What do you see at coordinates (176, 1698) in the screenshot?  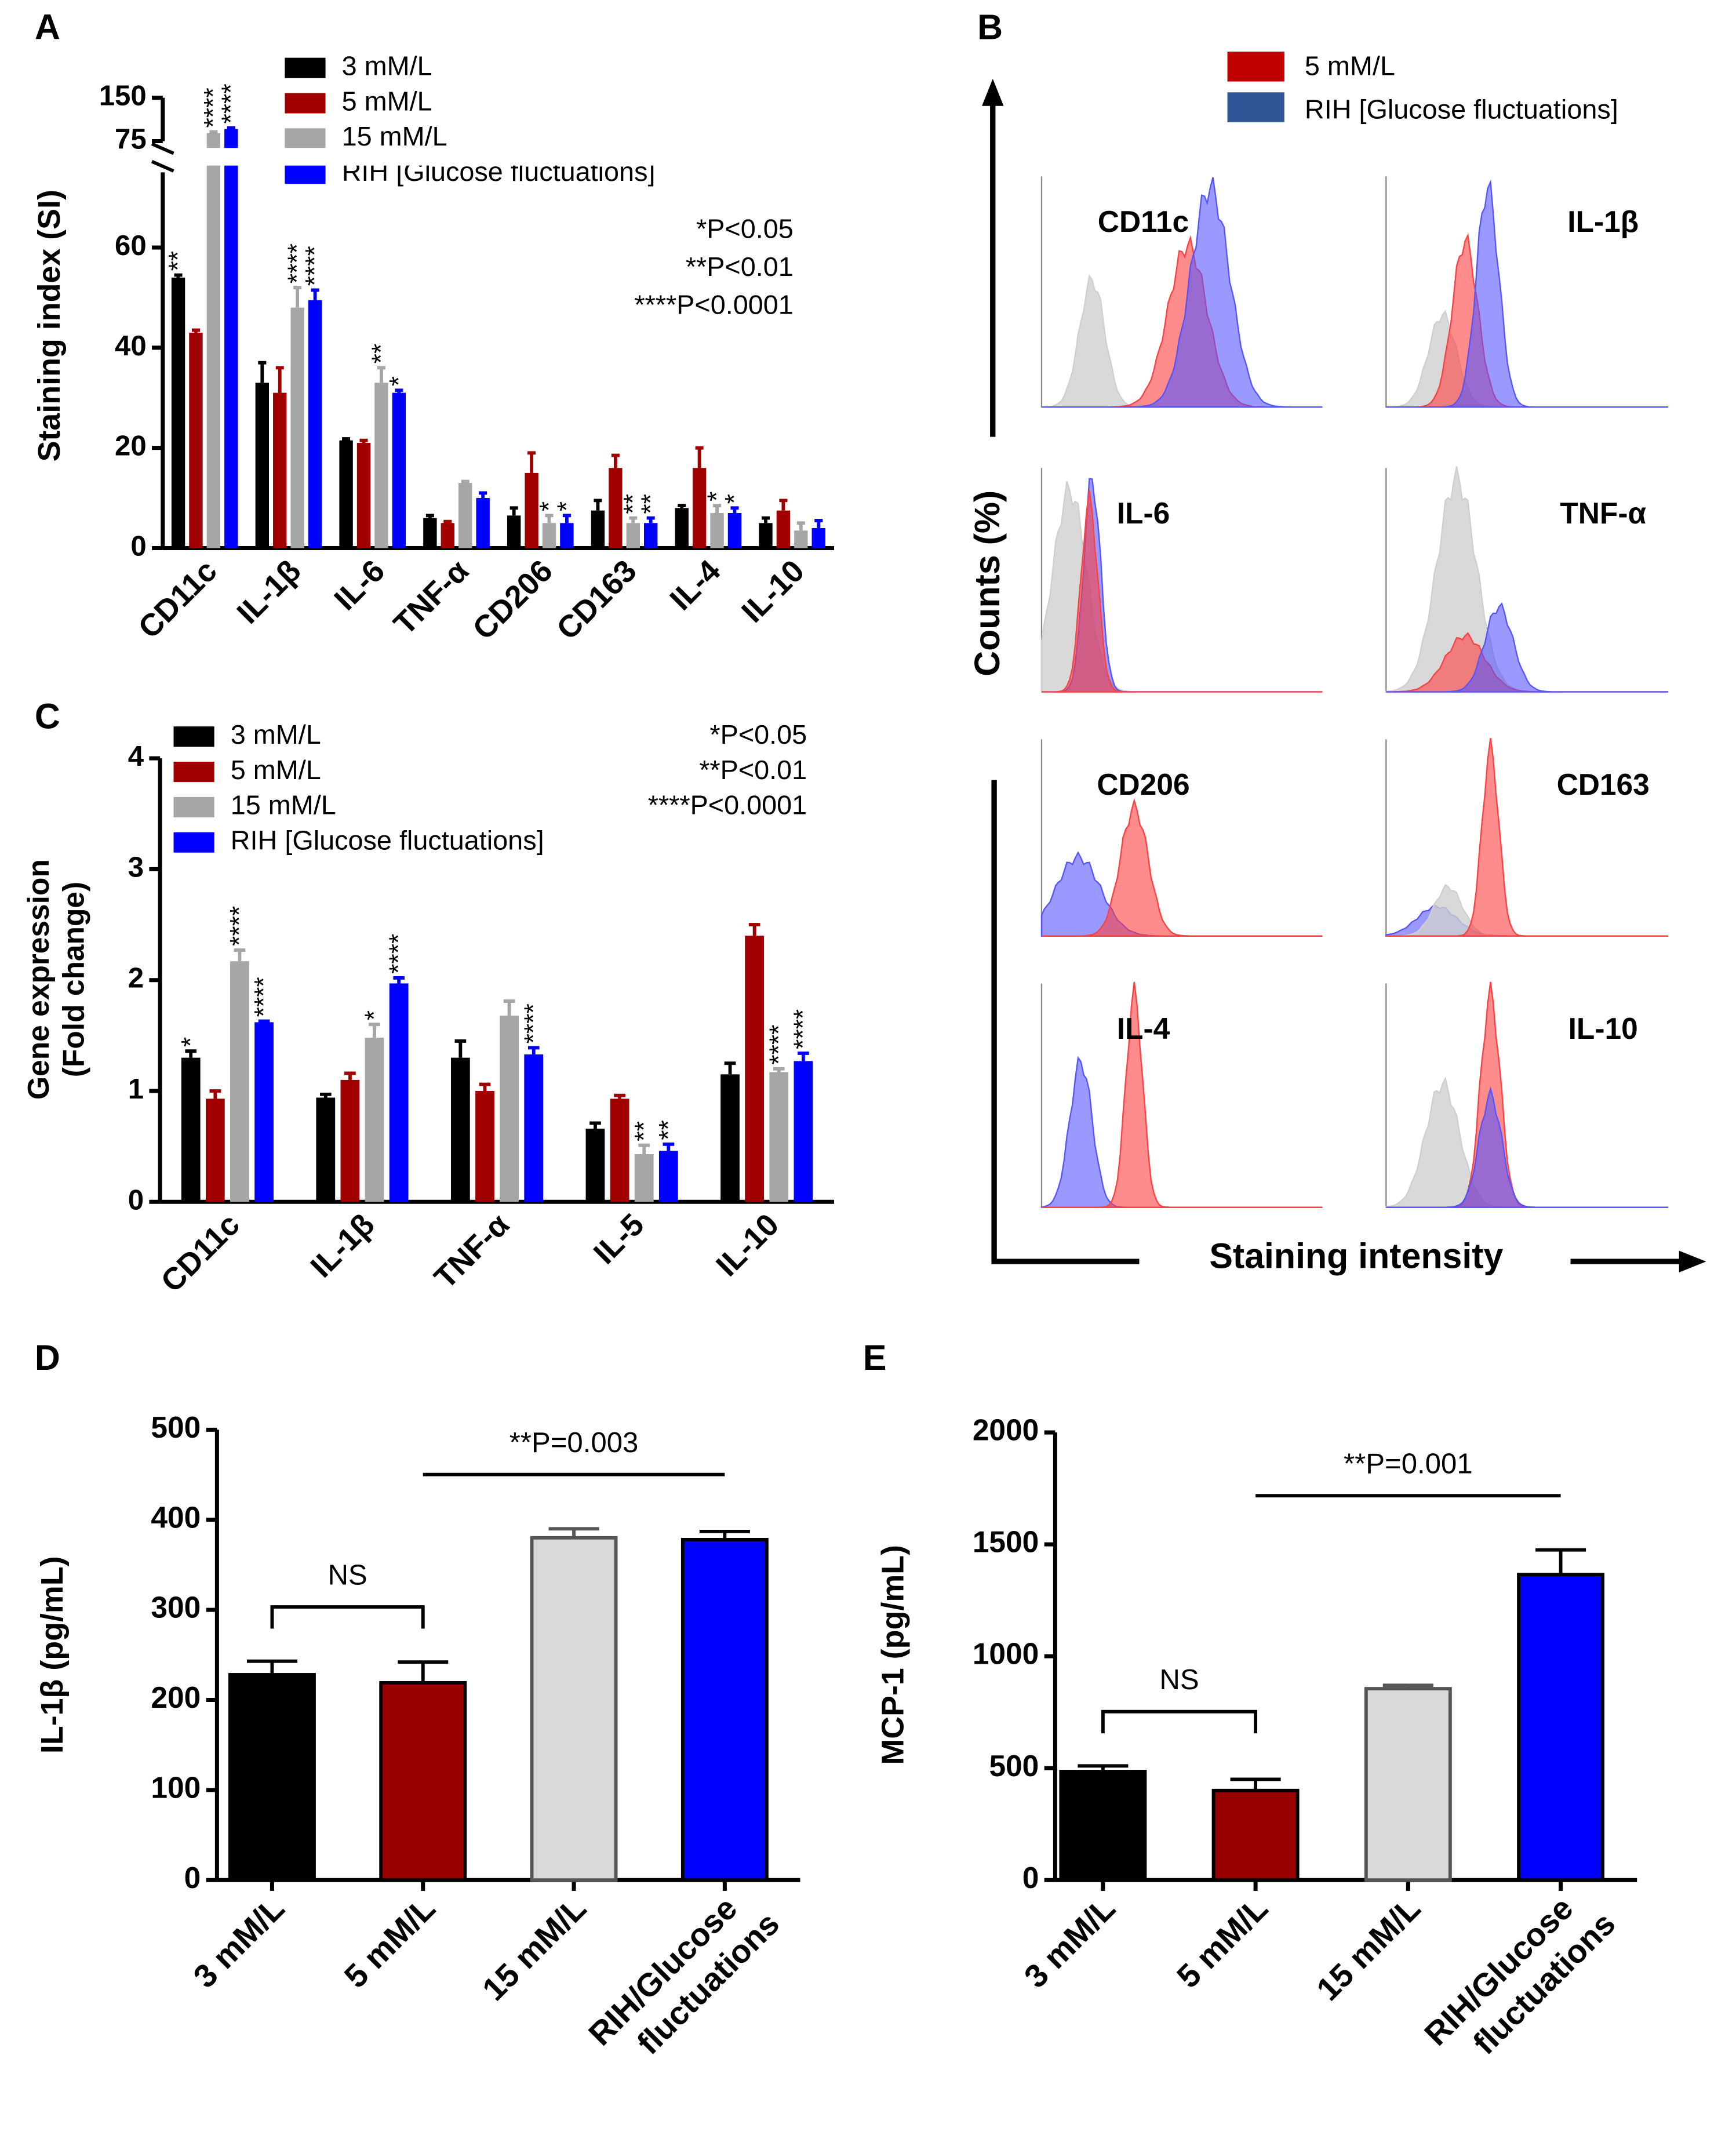 I see `y-tick-label: 200` at bounding box center [176, 1698].